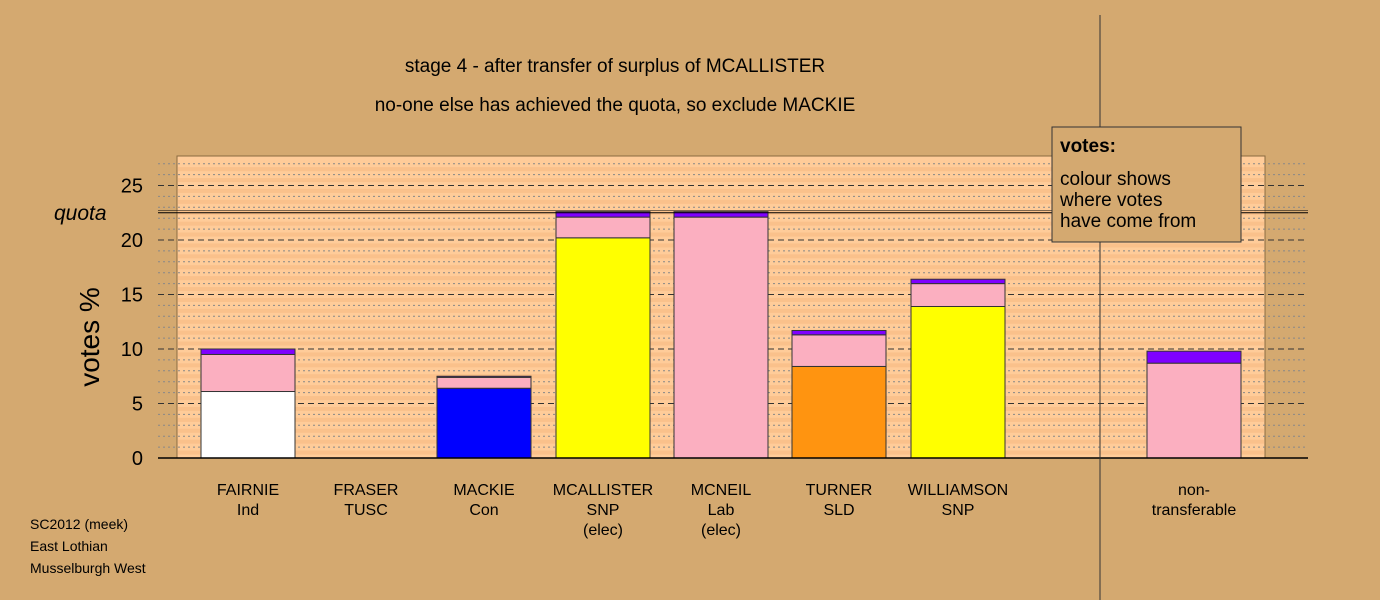  Describe the element at coordinates (248, 510) in the screenshot. I see `category-label-fairnie-2: Ind` at that location.